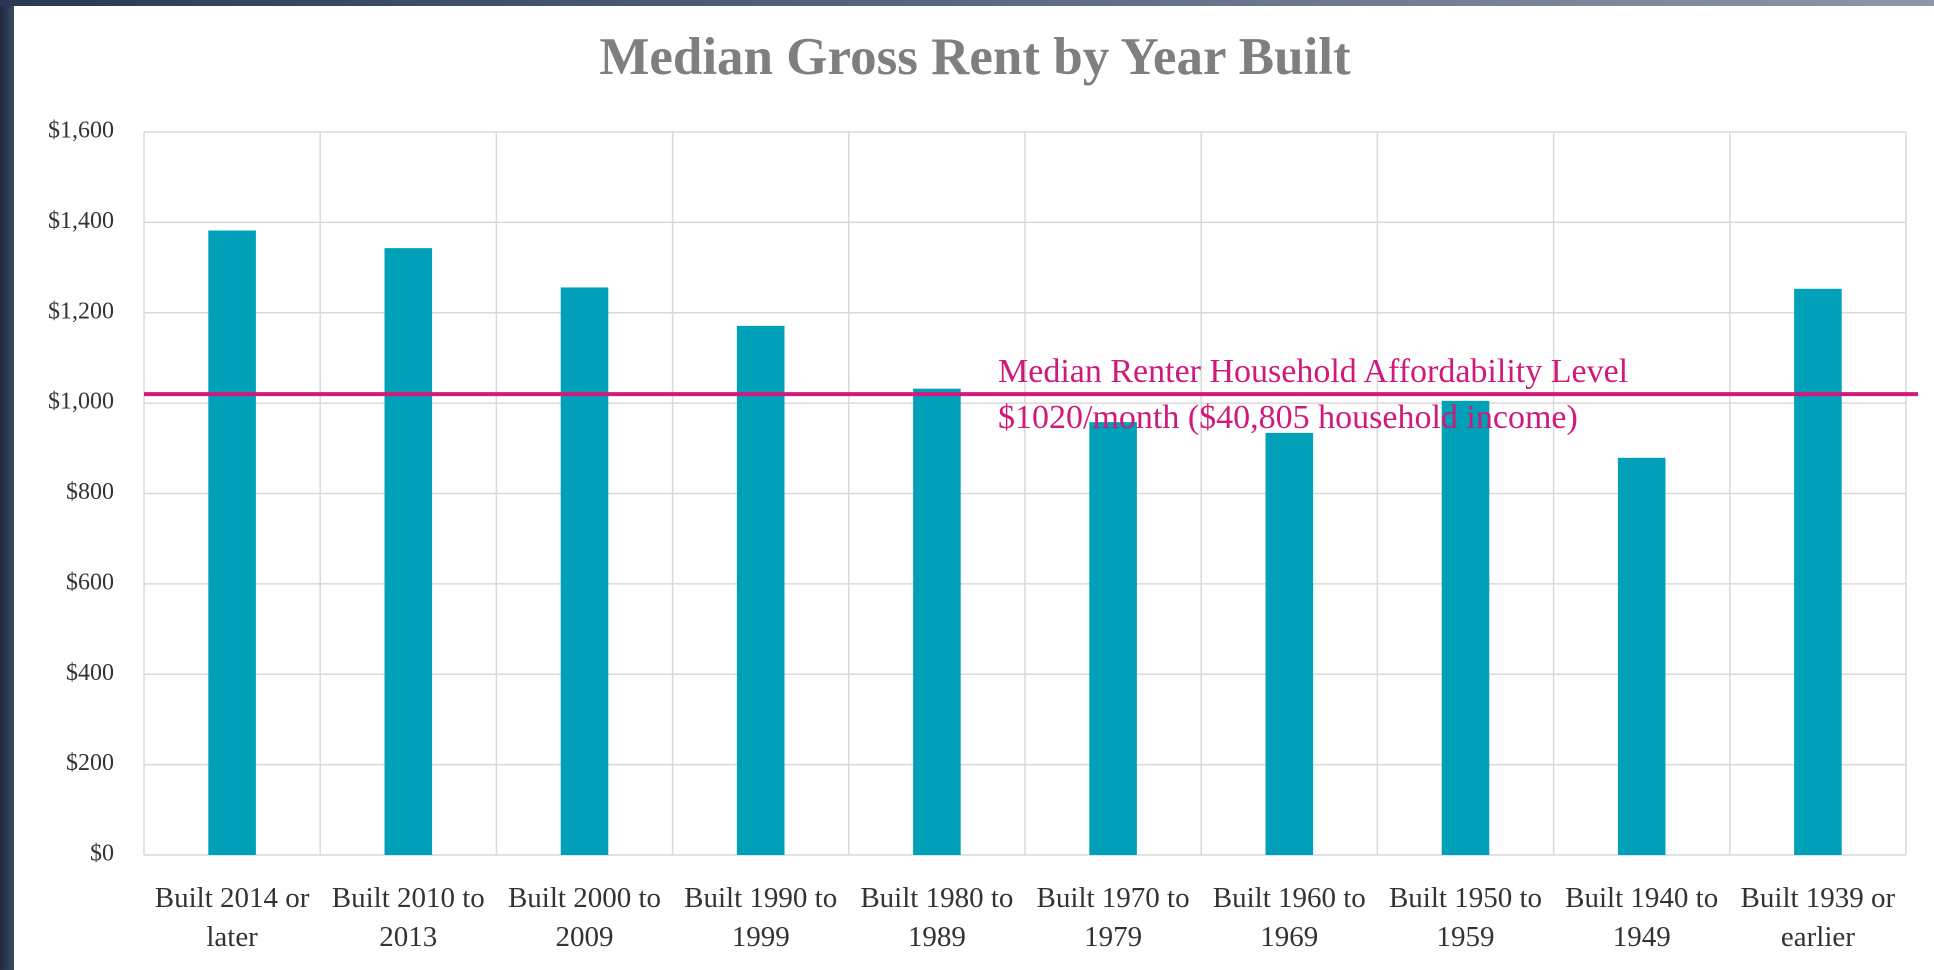 The image size is (1934, 970). I want to click on y-tick-label: $400, so click(90, 673).